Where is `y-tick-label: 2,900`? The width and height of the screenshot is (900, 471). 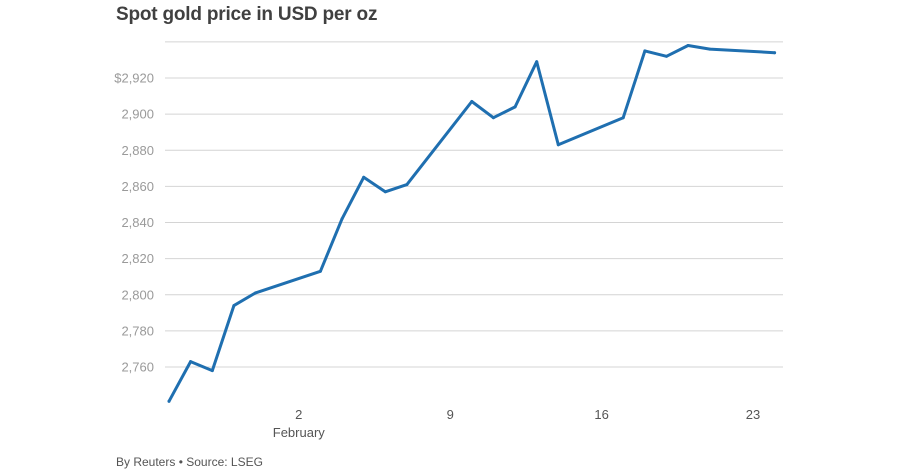 y-tick-label: 2,900 is located at coordinates (137, 114).